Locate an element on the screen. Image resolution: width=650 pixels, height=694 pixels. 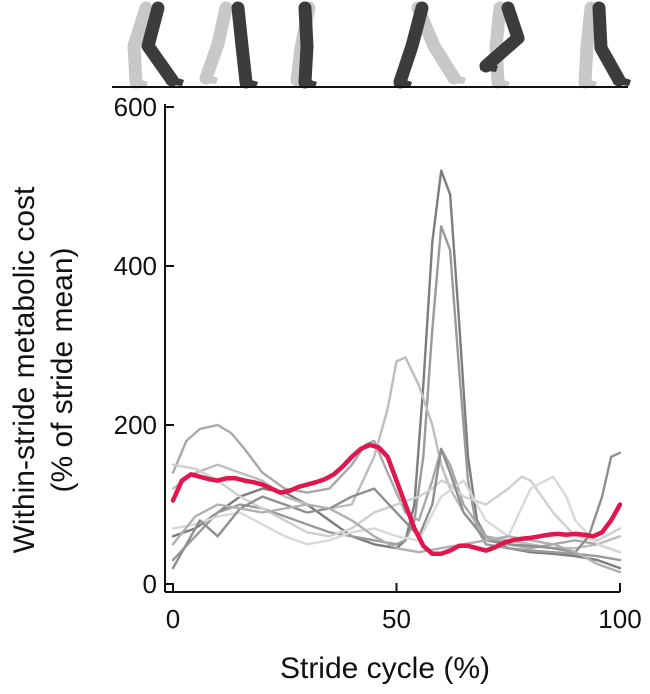
series-line-mean is located at coordinates (396, 499).